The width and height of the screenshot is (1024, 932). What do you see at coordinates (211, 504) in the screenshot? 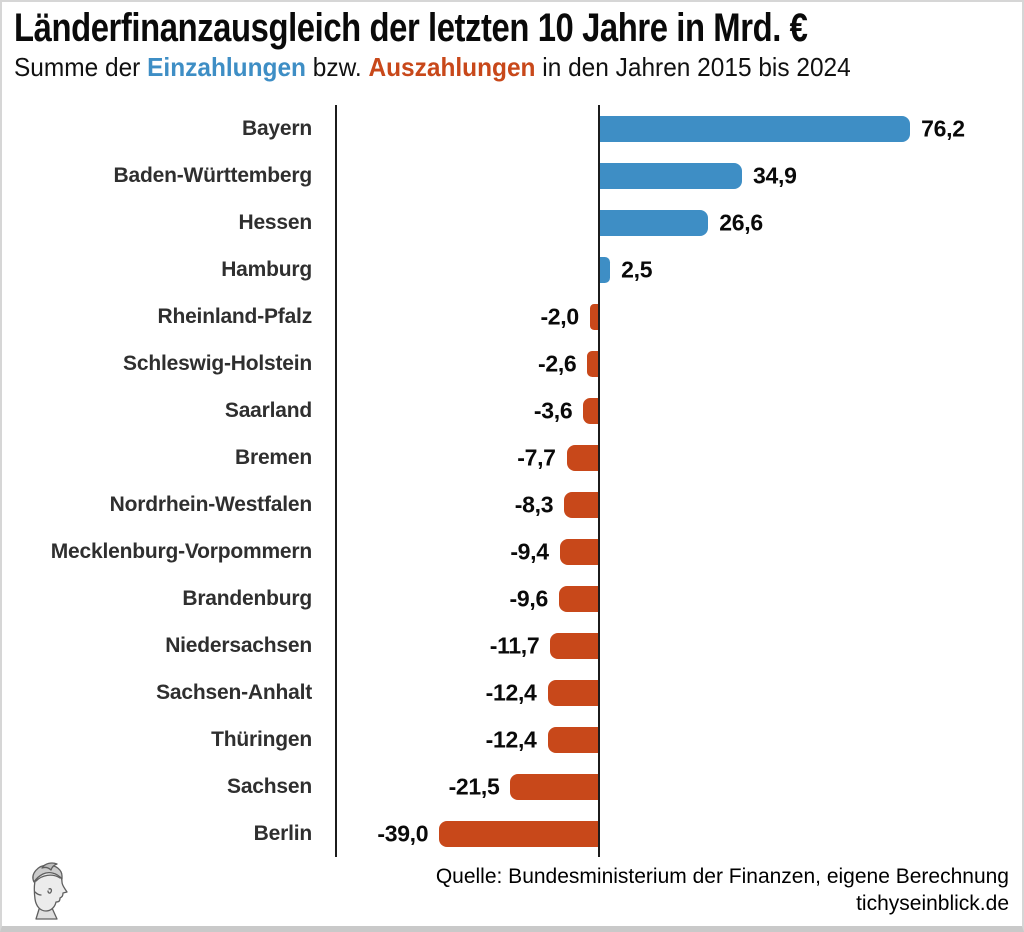
I see `category-label: Nordrhein-Westfalen` at bounding box center [211, 504].